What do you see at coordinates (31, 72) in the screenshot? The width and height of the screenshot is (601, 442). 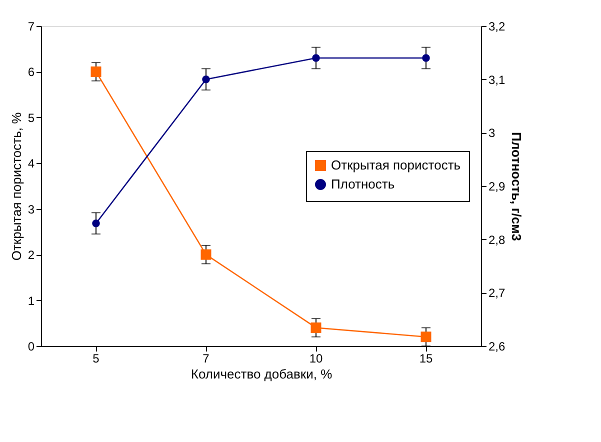 I see `y-tick-label: 6` at bounding box center [31, 72].